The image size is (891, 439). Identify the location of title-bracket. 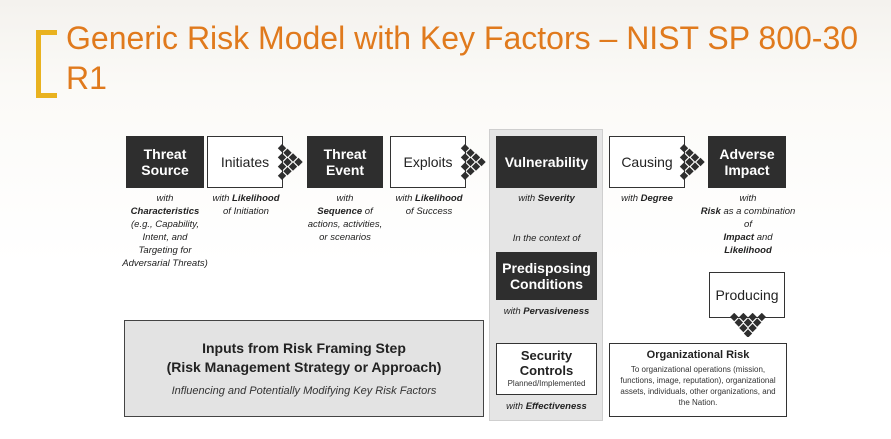
(46, 64).